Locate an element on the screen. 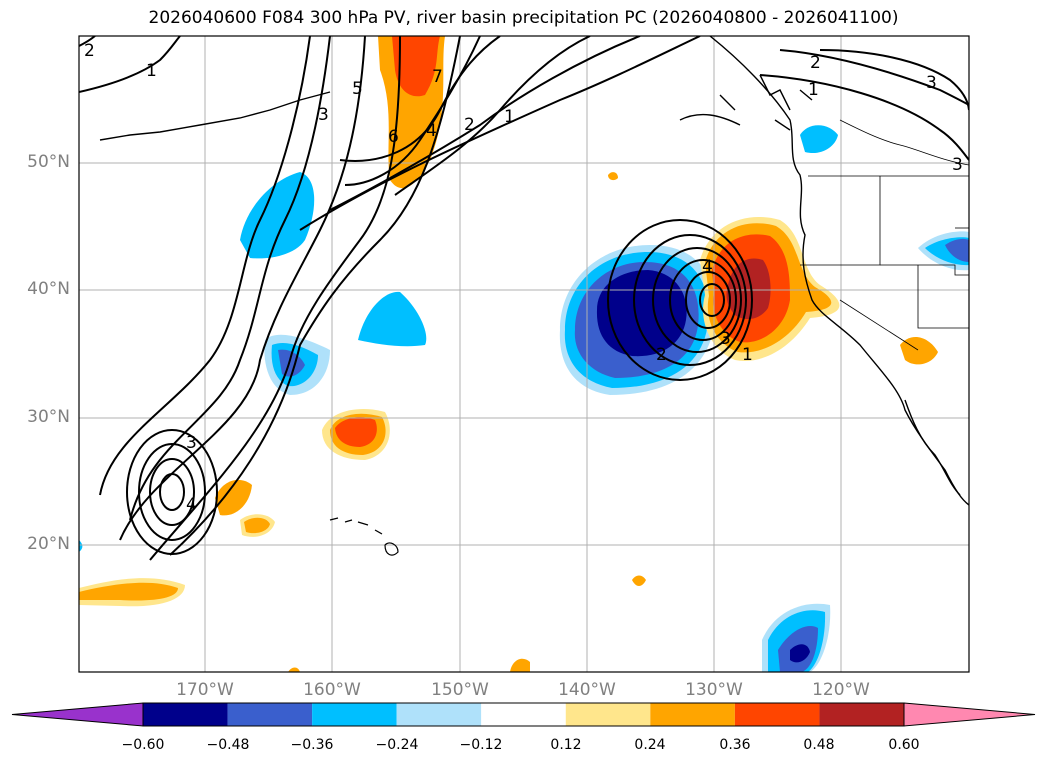  colorbar-tick: 0.24 is located at coordinates (650, 745).